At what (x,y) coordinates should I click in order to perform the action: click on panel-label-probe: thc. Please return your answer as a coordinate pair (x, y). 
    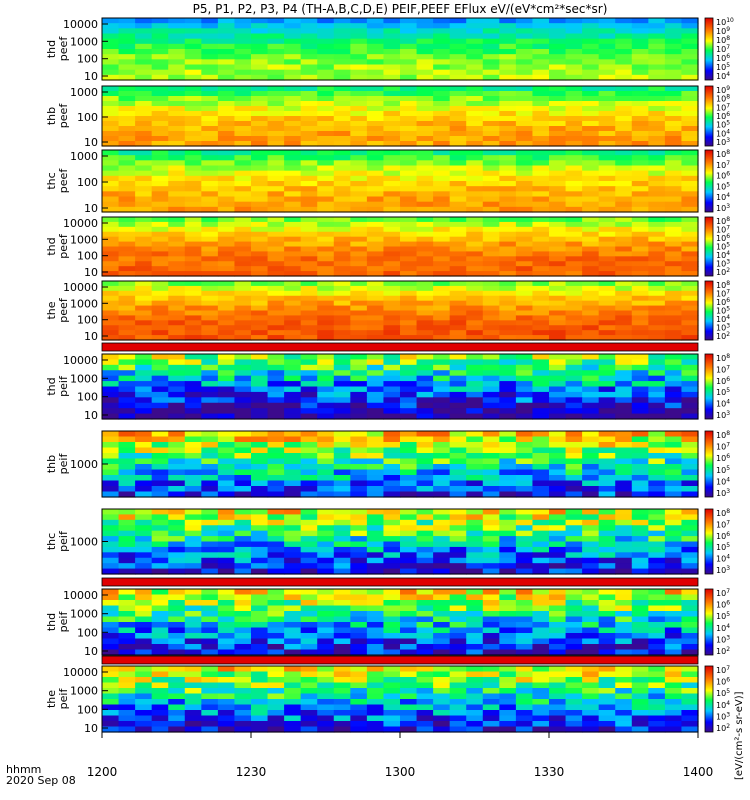
    Looking at the image, I should click on (51, 180).